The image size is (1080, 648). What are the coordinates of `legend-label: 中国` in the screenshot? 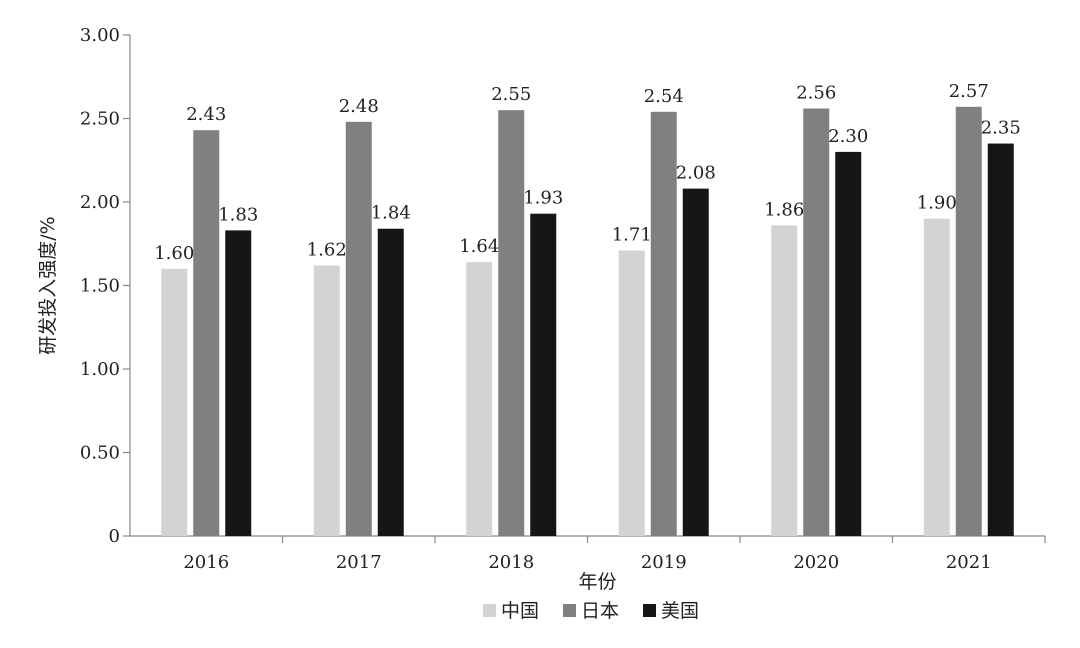 It's located at (520, 611).